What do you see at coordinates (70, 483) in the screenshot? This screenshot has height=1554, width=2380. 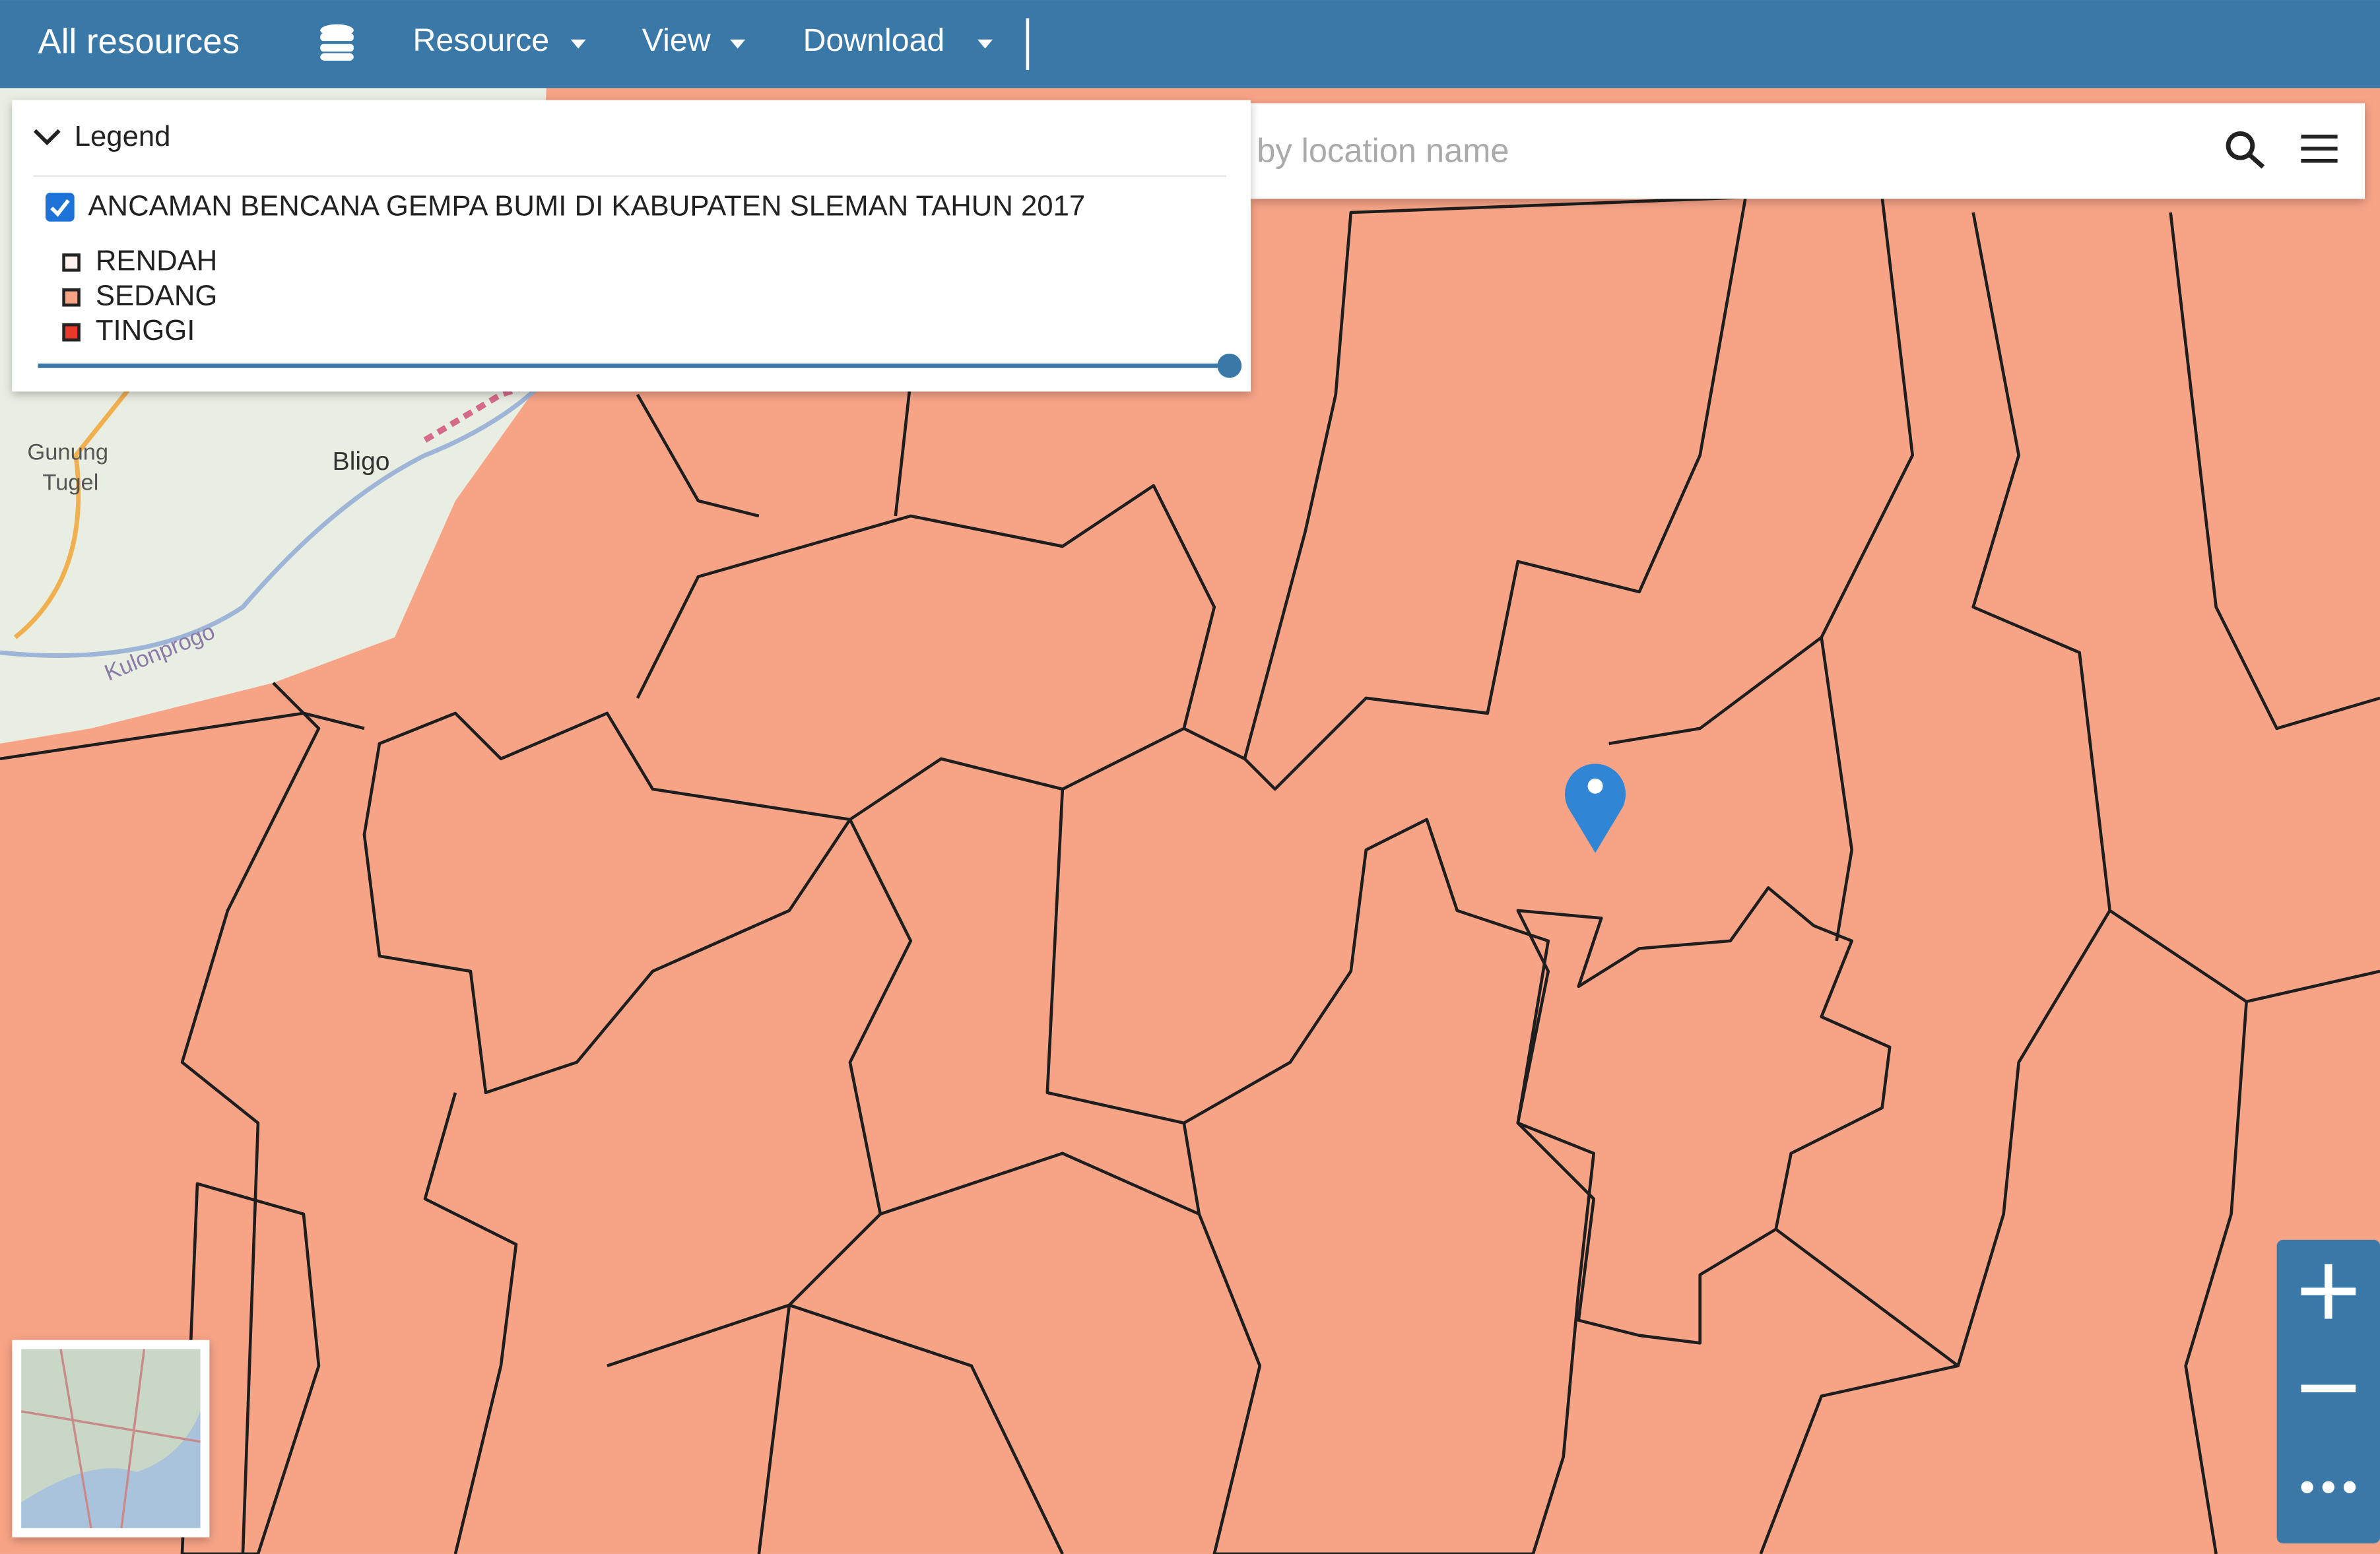 I see `place-label: Tugel` at bounding box center [70, 483].